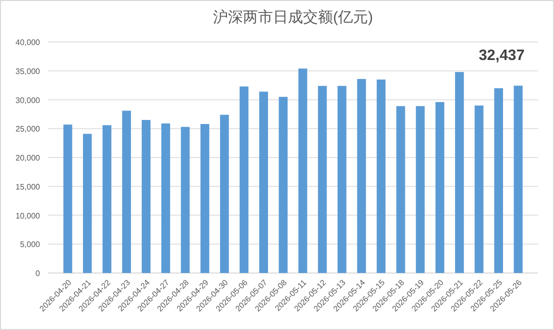 Image resolution: width=554 pixels, height=330 pixels. I want to click on y-tick-label: 15,000, so click(28, 187).